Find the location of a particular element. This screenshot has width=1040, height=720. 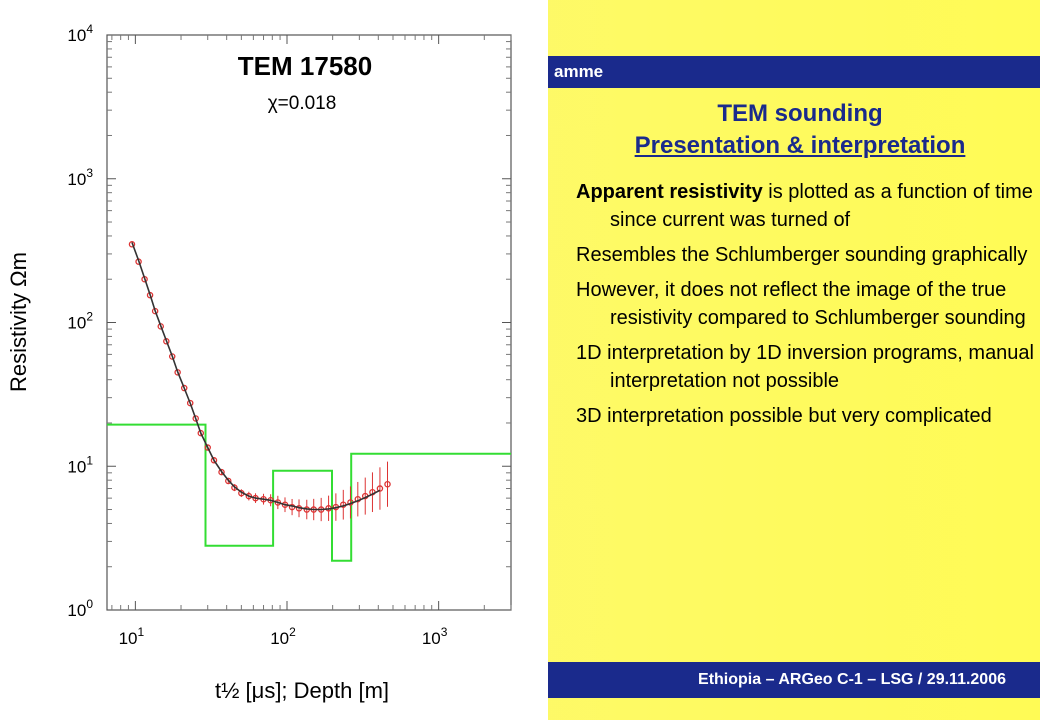

footer-text: Ethiopia – ARGeo C-1 – LSG / 29.11.2006 is located at coordinates (852, 679).